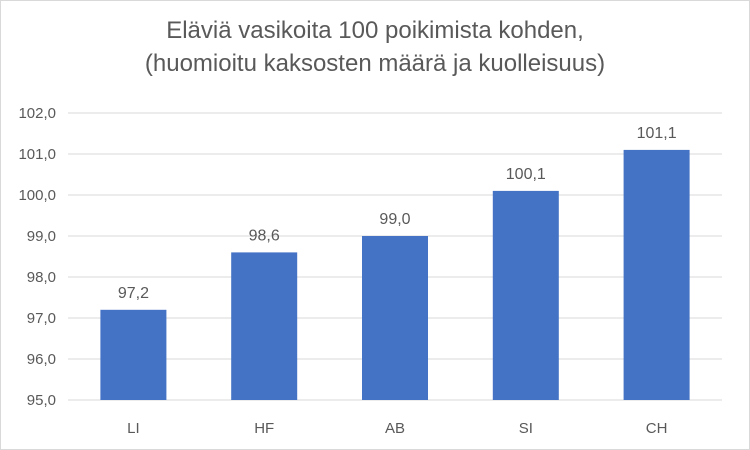 The width and height of the screenshot is (750, 450). Describe the element at coordinates (133, 428) in the screenshot. I see `x-category-label: LI` at that location.